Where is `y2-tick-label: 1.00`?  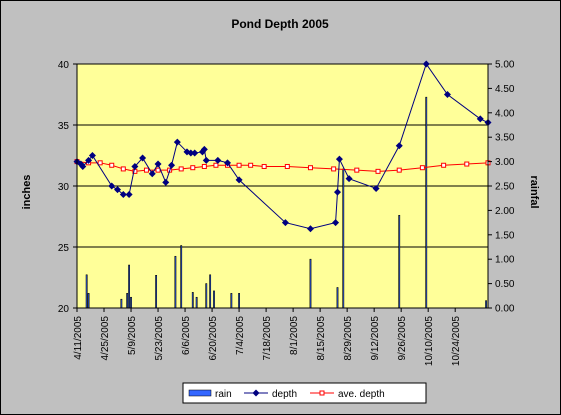 y2-tick-label: 1.00 is located at coordinates (505, 260).